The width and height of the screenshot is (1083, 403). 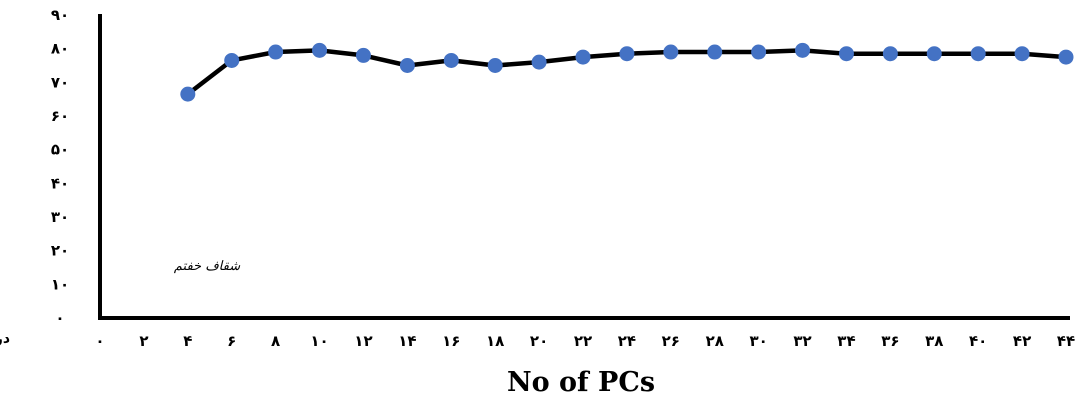 I want to click on x-tick-label: ۴, so click(x=187, y=341).